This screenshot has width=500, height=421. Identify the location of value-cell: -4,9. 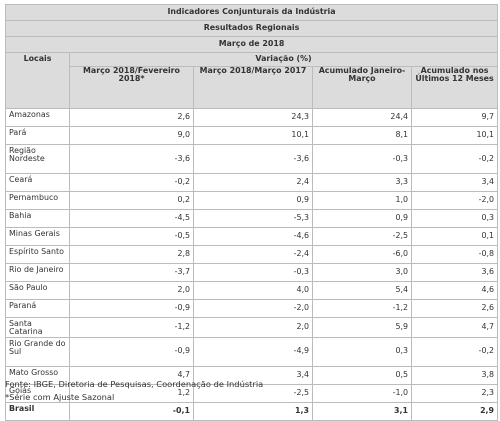
(253, 351).